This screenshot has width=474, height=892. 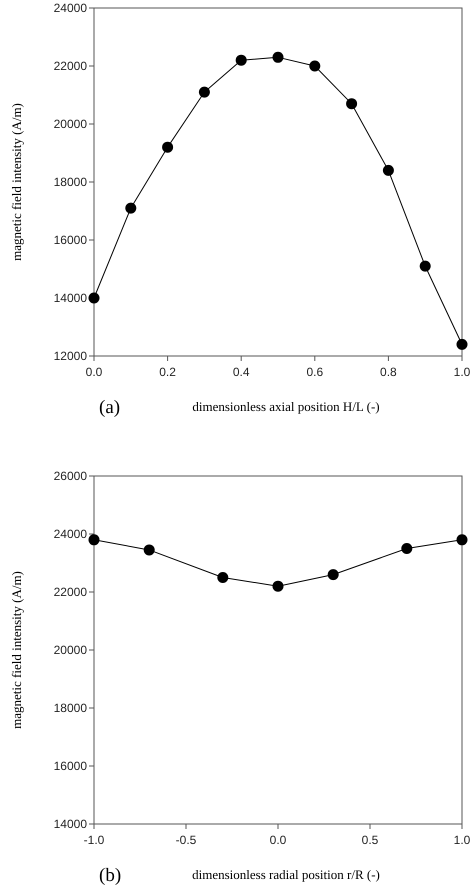 What do you see at coordinates (241, 372) in the screenshot?
I see `x-tick-label: 0.4` at bounding box center [241, 372].